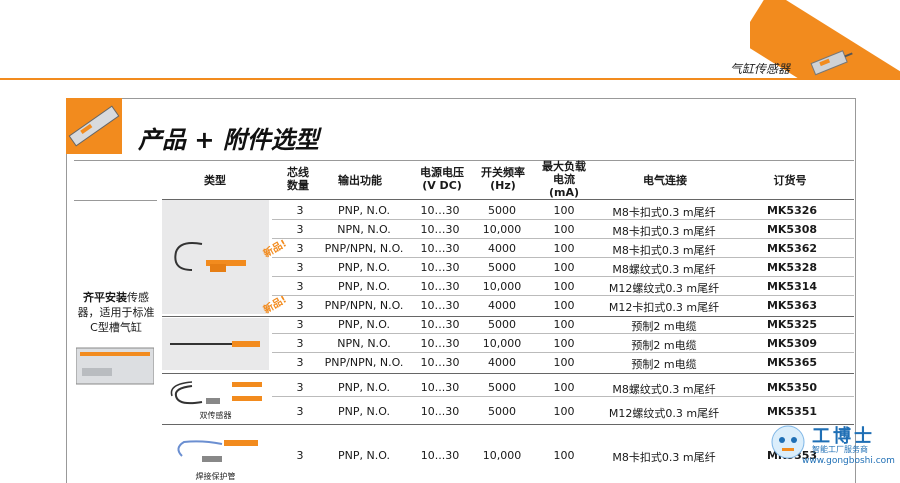  Describe the element at coordinates (215, 398) in the screenshot. I see `product-image-dual` at that location.